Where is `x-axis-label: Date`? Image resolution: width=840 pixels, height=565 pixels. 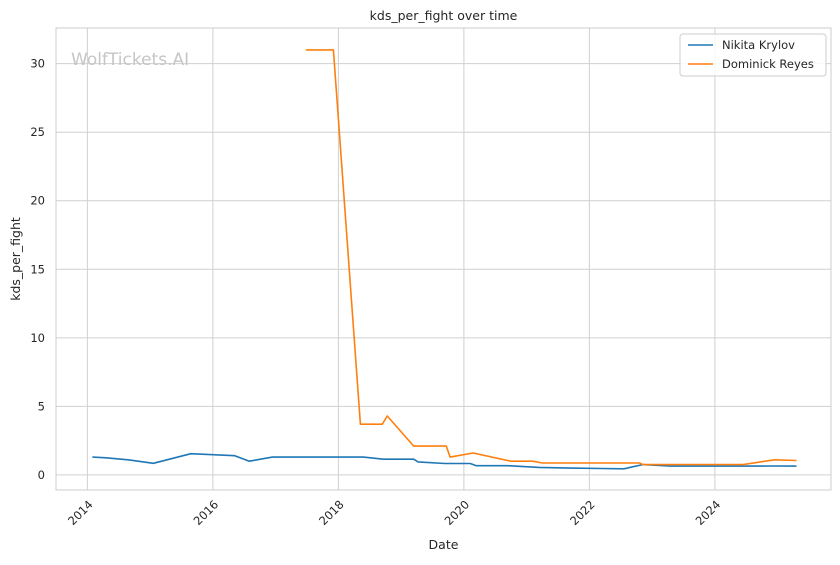
x-axis-label: Date is located at coordinates (444, 544).